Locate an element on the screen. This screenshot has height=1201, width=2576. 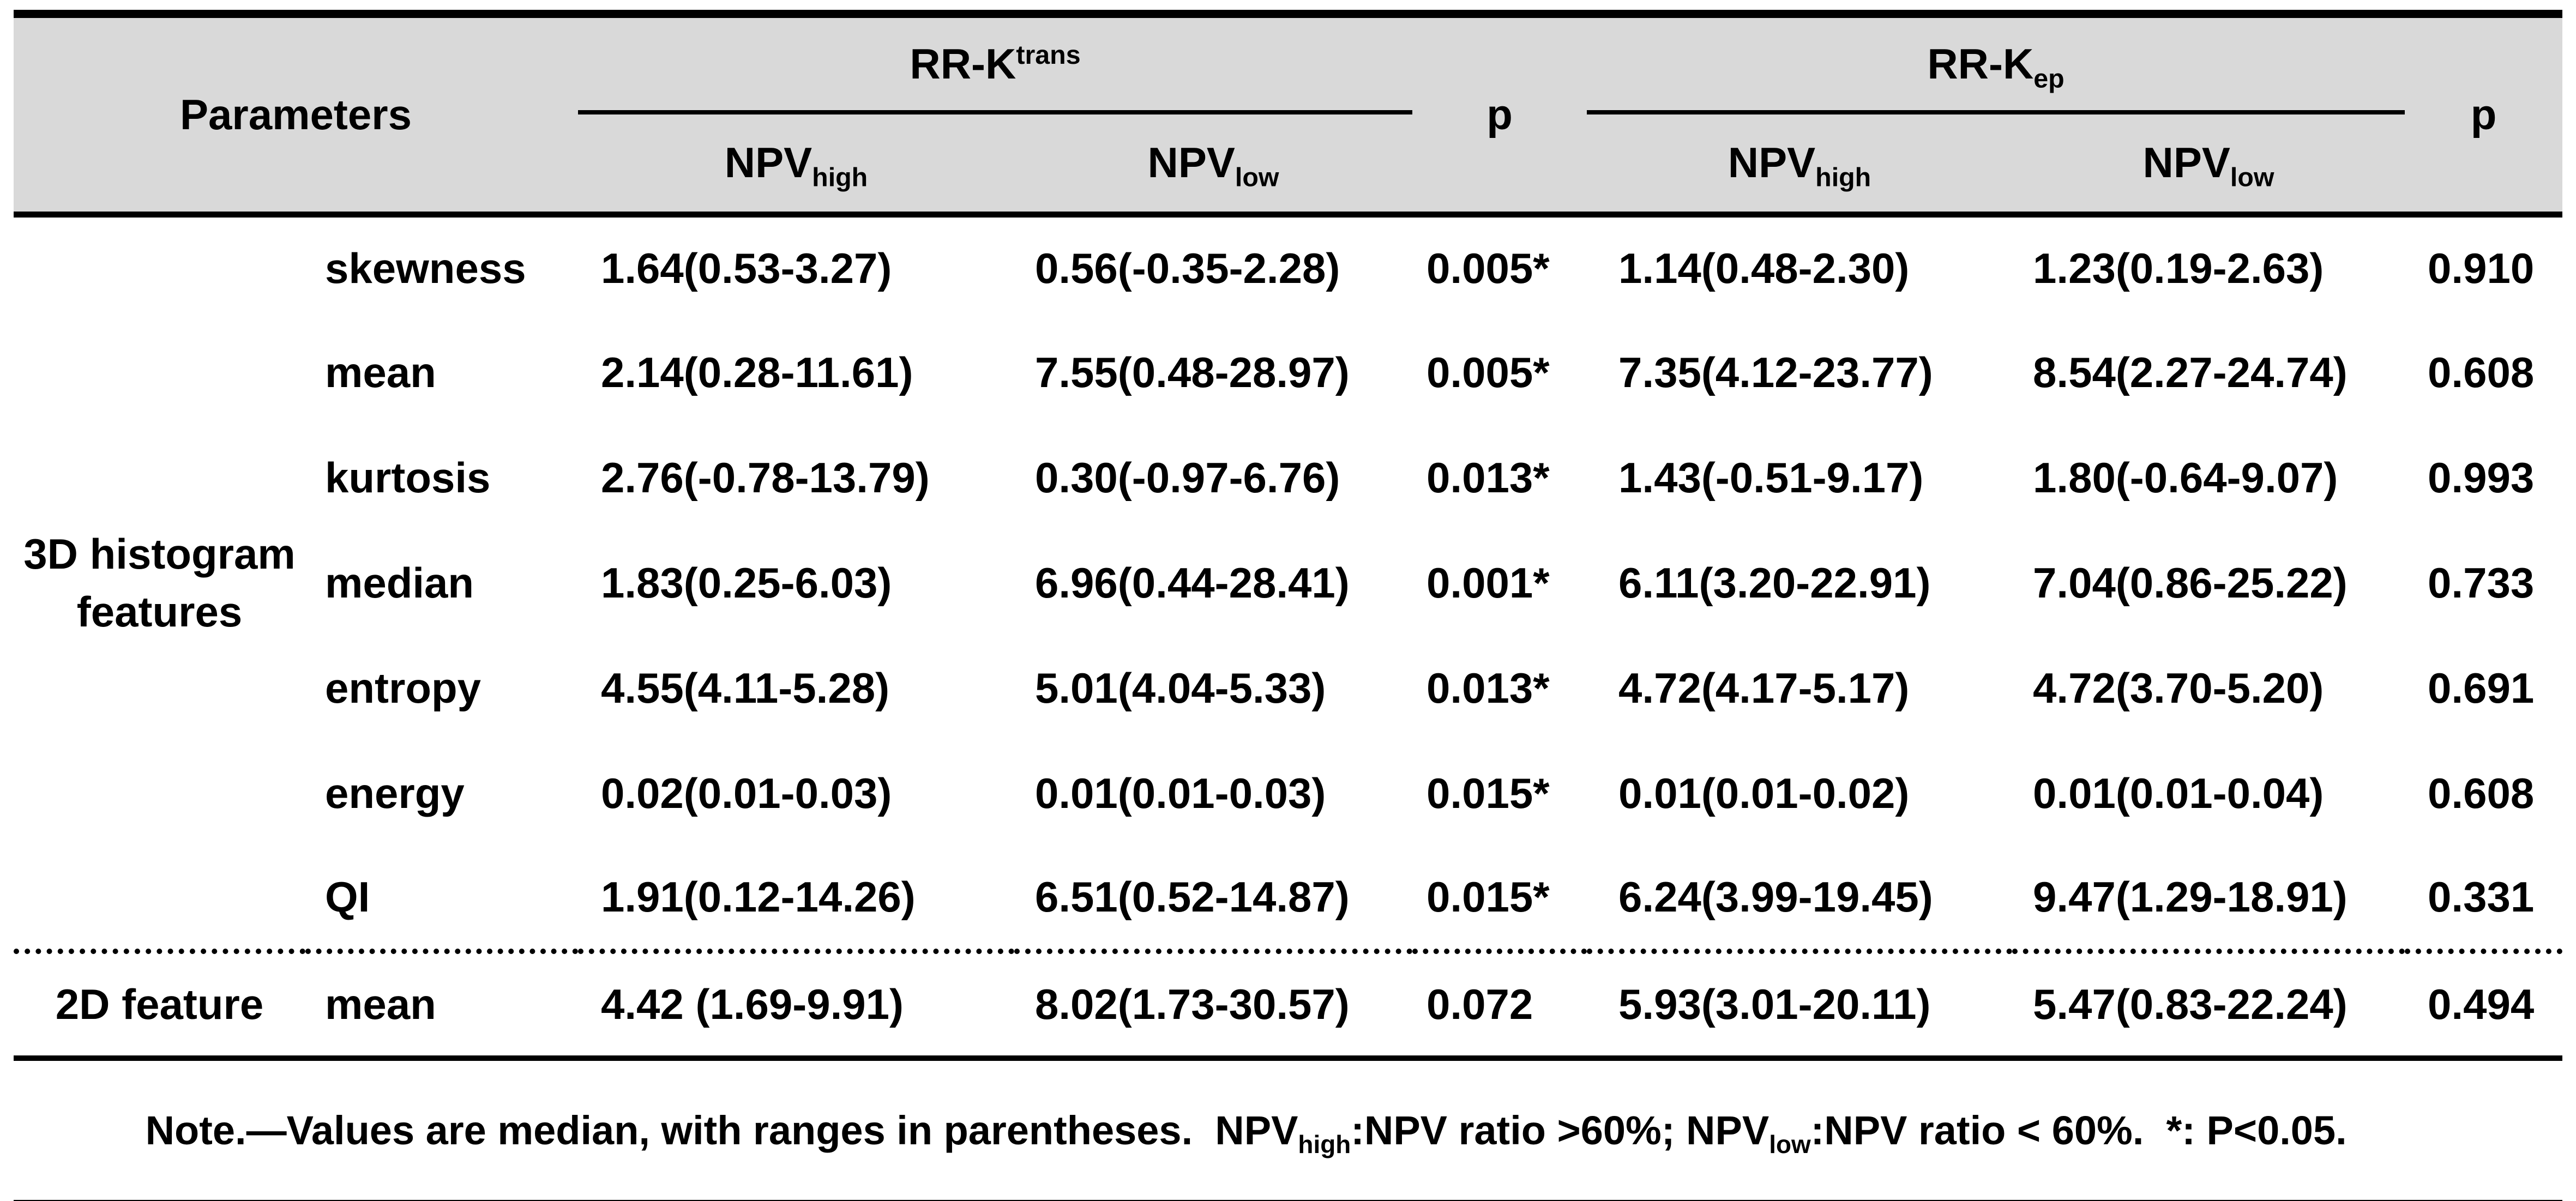
cell-p-kep: 0.993 is located at coordinates (2481, 478).